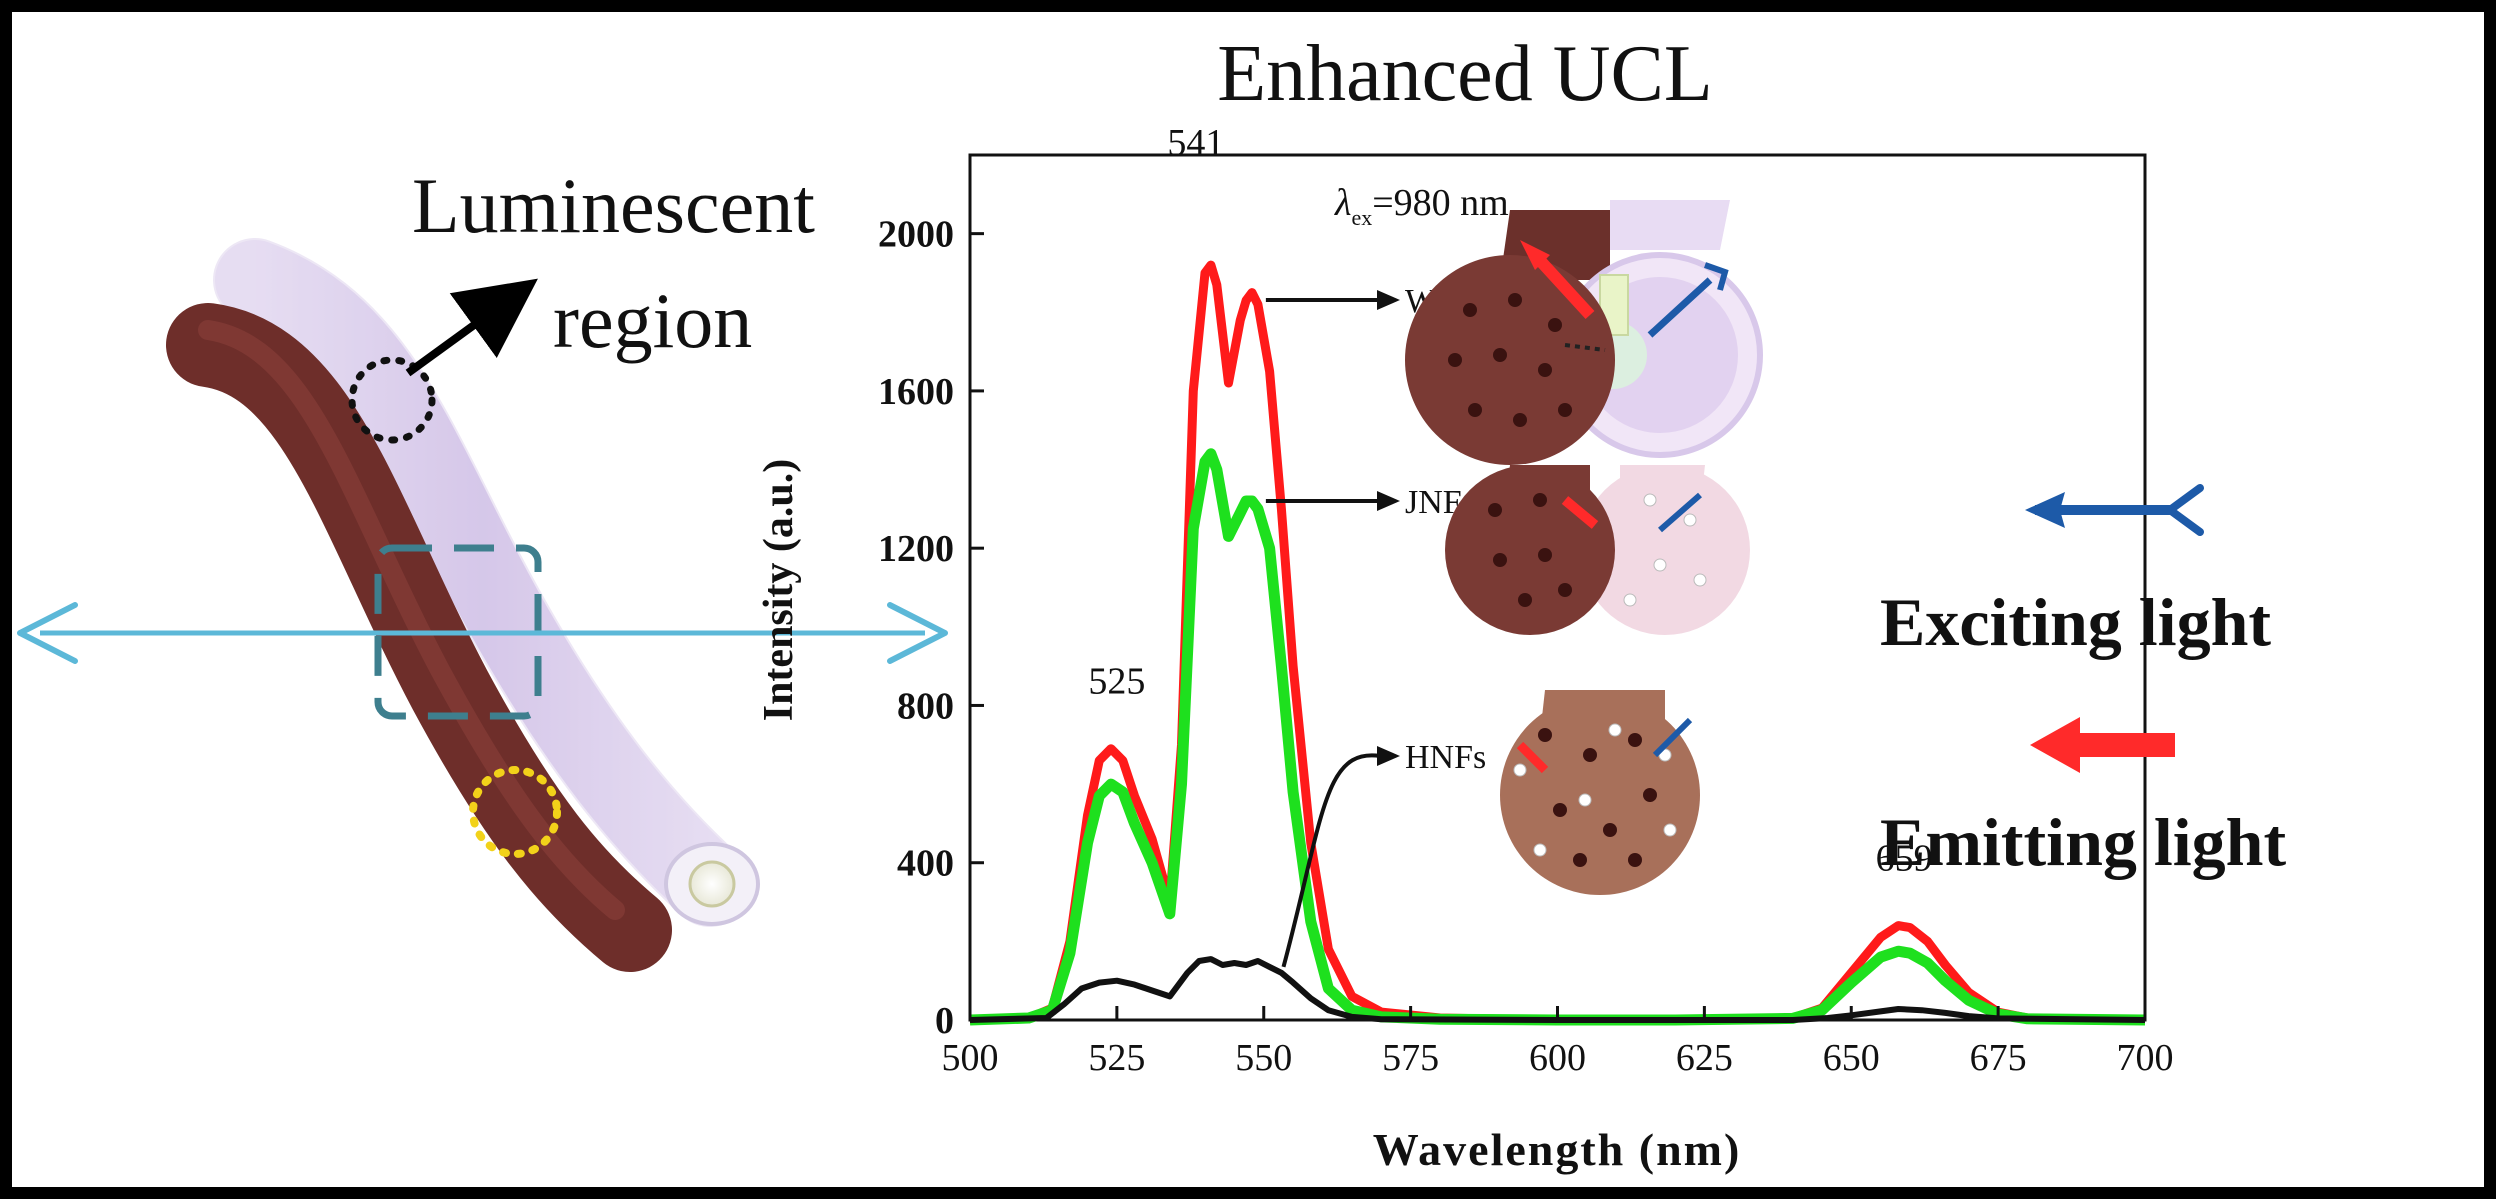 Image resolution: width=2496 pixels, height=1199 pixels. Describe the element at coordinates (2075, 572) in the screenshot. I see `exciting-light-legend: Exciting light` at that location.